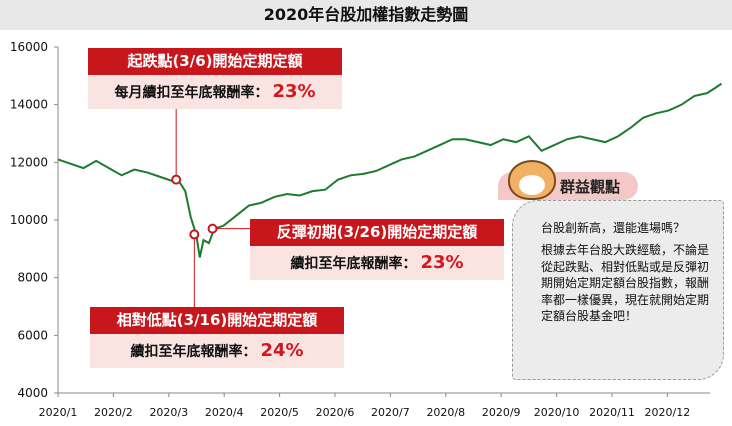 The image size is (732, 426). Describe the element at coordinates (113, 412) in the screenshot. I see `x-tick-label: 2020/2` at that location.